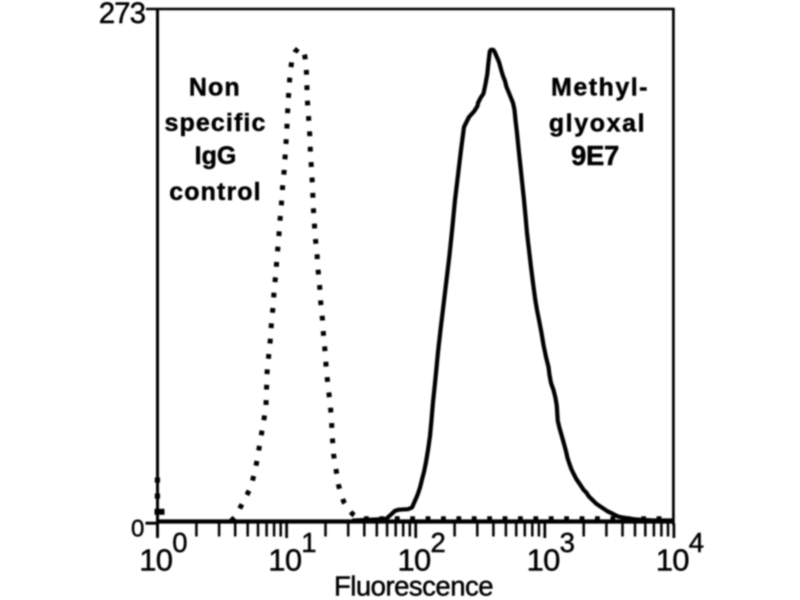 The image size is (800, 600). What do you see at coordinates (600, 87) in the screenshot?
I see `svg-text: Methyl-` at bounding box center [600, 87].